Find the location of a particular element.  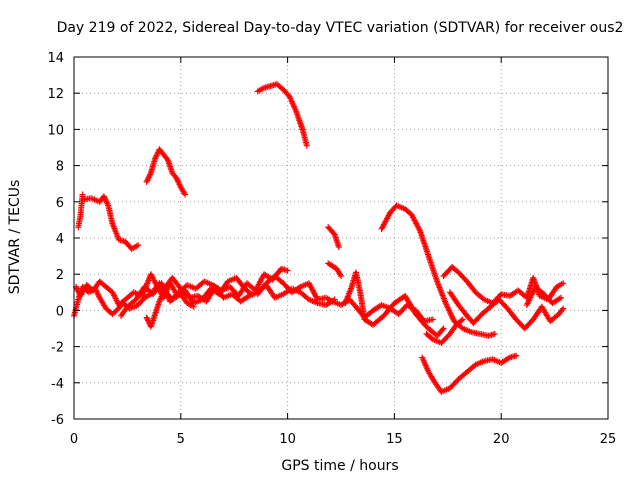

series-arc-i is located at coordinates (166, 172).